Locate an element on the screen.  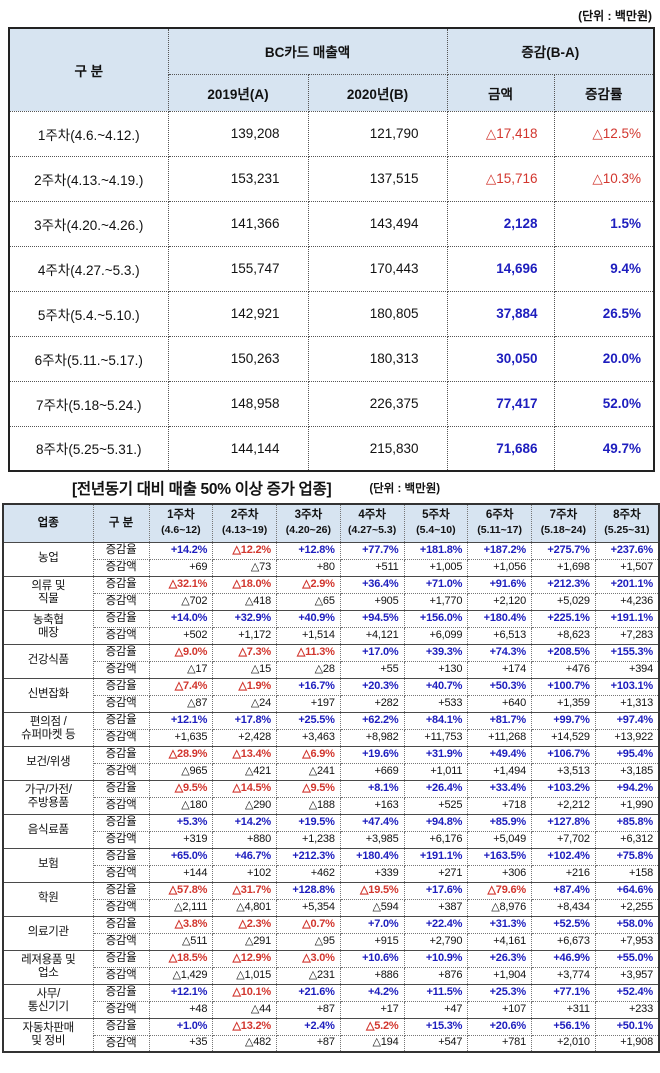
amount-cell: +1,507 is located at coordinates (627, 567).